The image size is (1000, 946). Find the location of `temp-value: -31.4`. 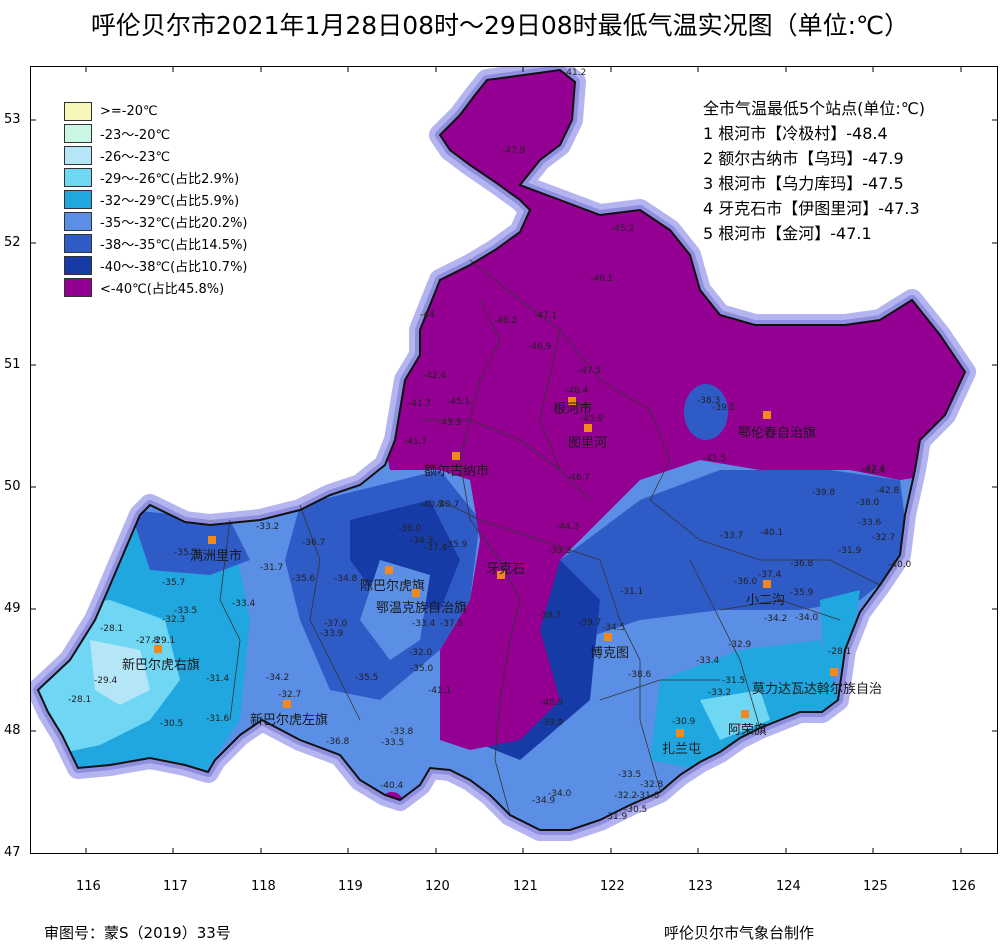

temp-value: -31.4 is located at coordinates (218, 679).